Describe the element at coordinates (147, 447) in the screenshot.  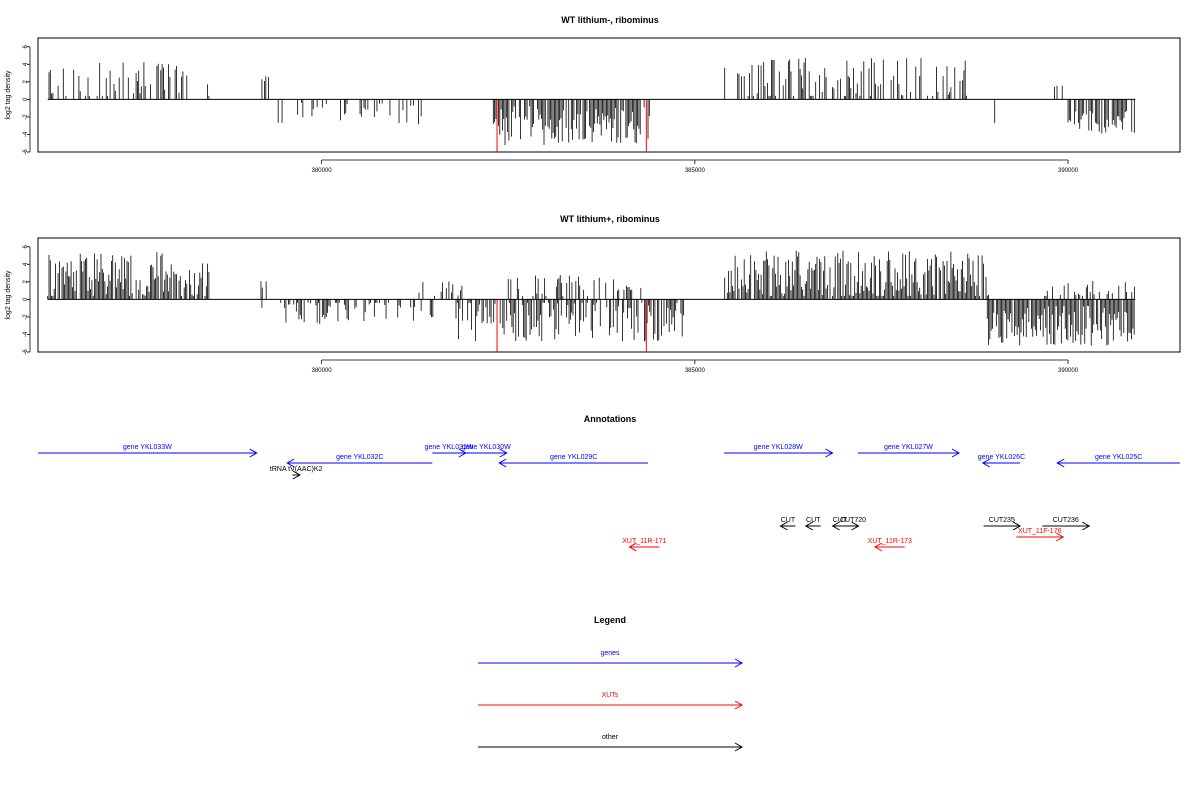
I see `gene-label: gene YKL033W` at that location.